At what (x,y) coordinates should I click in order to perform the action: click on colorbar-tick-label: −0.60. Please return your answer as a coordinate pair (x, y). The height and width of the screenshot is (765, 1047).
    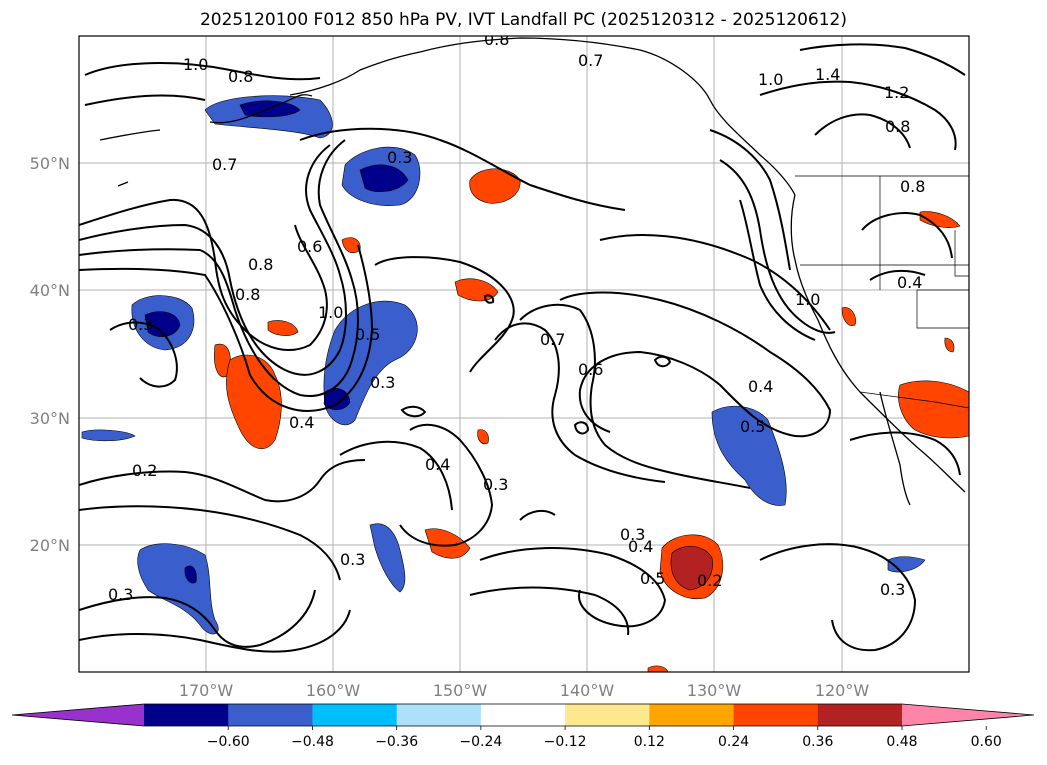
    Looking at the image, I should click on (228, 742).